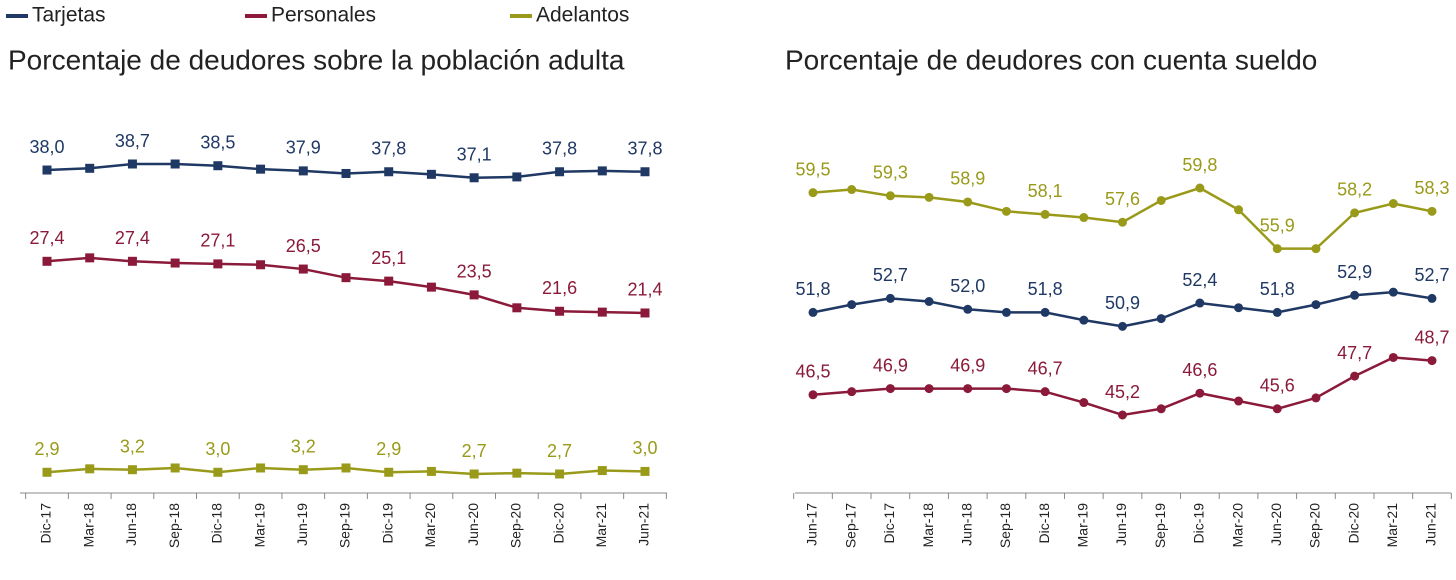 This screenshot has height=580, width=1456. What do you see at coordinates (1353, 523) in the screenshot?
I see `x-tick-label: Dic-20` at bounding box center [1353, 523].